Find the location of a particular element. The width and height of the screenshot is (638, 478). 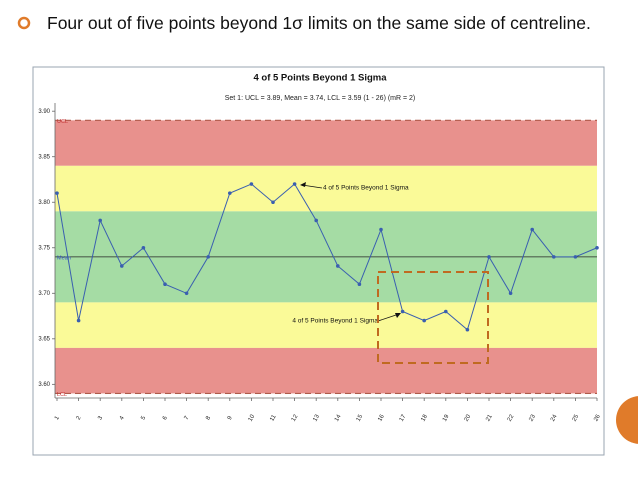

x-tick-label: 10 is located at coordinates (252, 417).